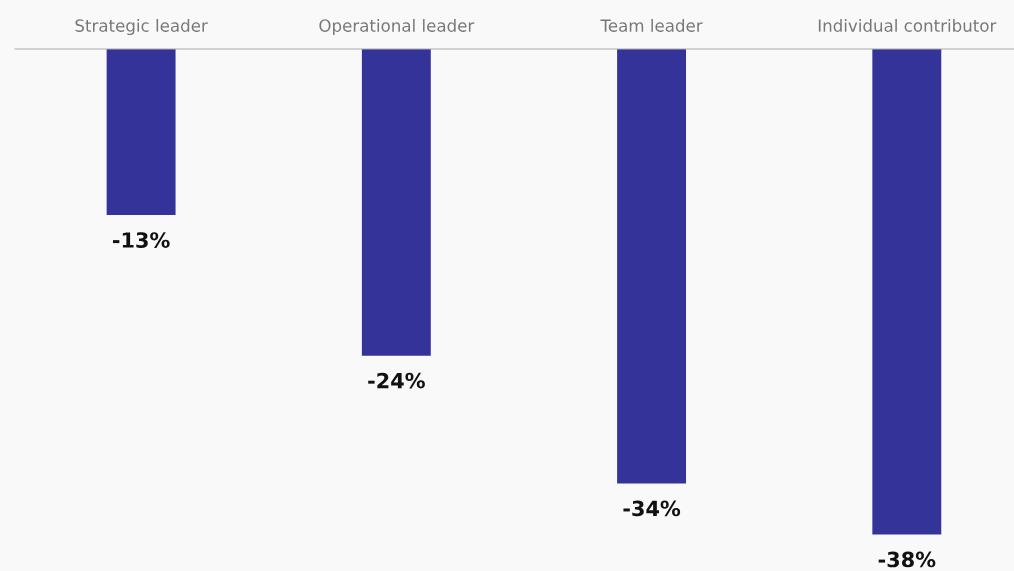  What do you see at coordinates (396, 380) in the screenshot?
I see `data-label: -24%` at bounding box center [396, 380].